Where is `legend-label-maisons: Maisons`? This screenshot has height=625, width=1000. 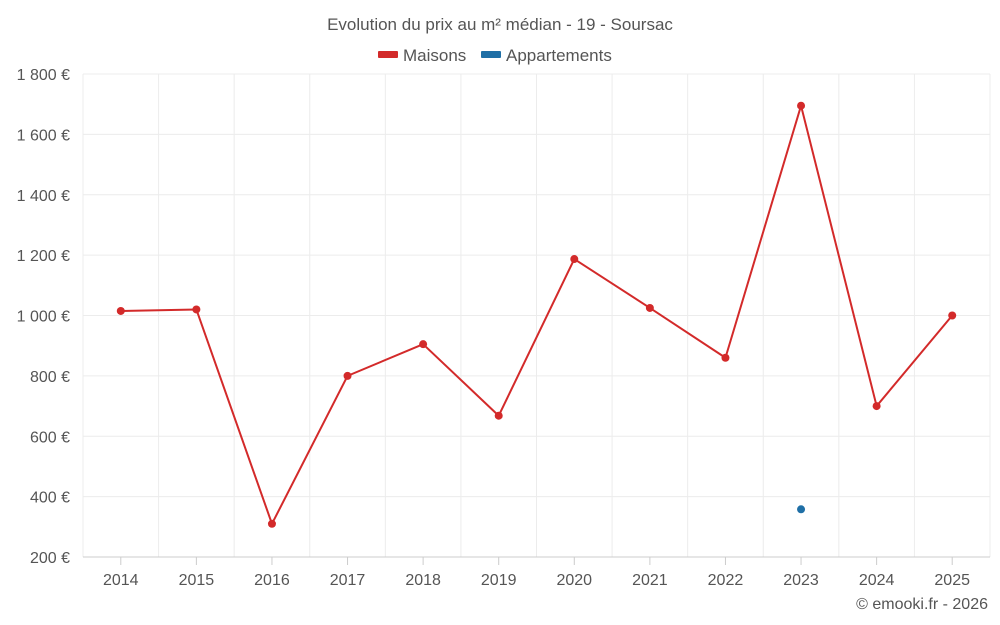
legend-label-maisons: Maisons is located at coordinates (434, 55).